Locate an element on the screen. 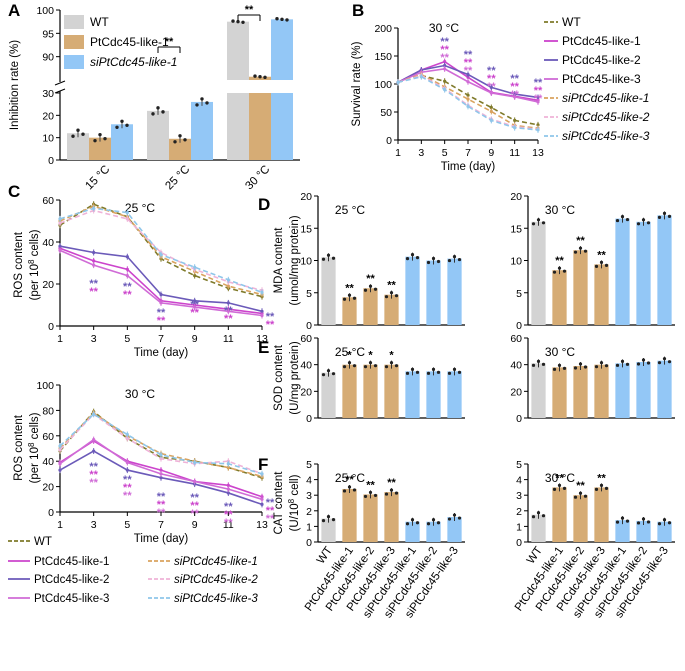 This screenshot has width=685, height=671. x-axis-title: Time (day) is located at coordinates (468, 167).